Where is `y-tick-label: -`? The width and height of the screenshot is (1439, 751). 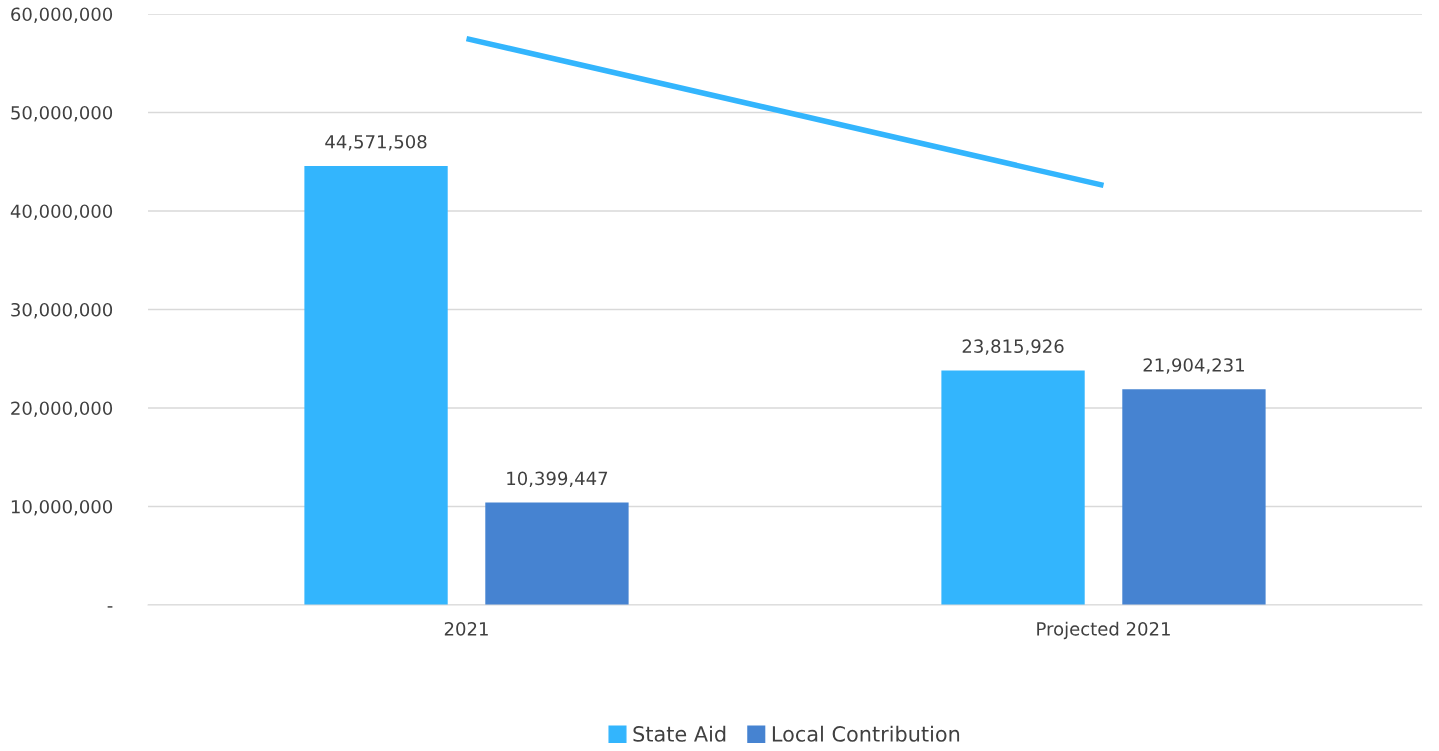
y-tick-label: - is located at coordinates (110, 607).